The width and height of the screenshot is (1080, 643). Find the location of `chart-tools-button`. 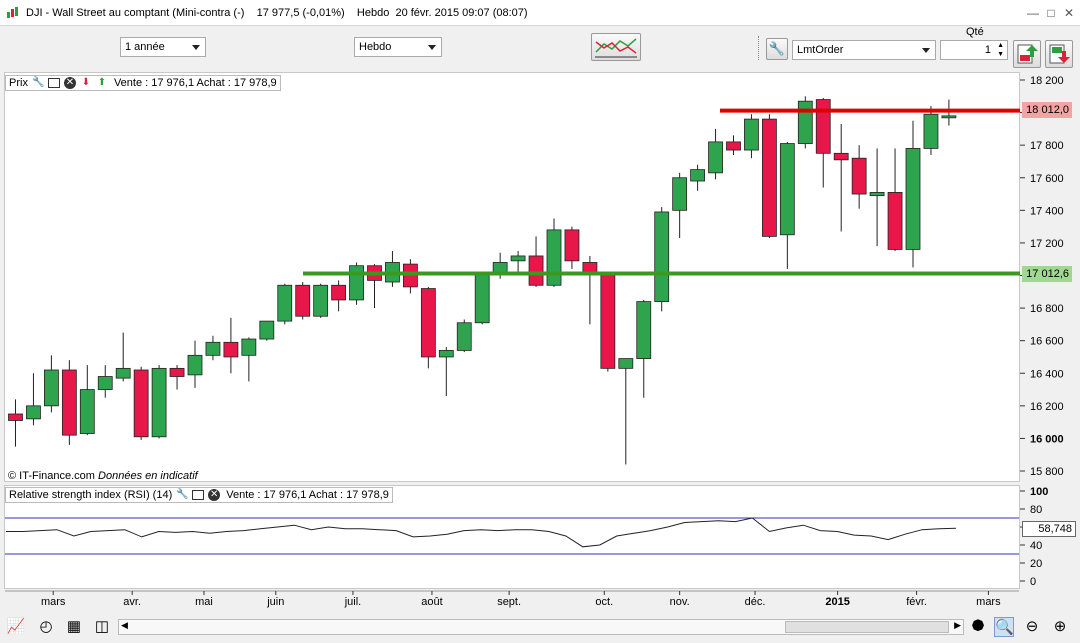

chart-tools-button is located at coordinates (616, 47).